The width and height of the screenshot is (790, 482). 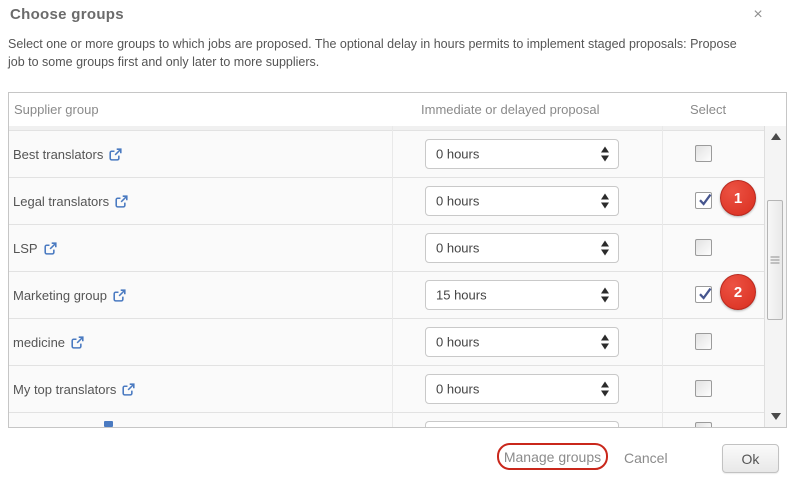 I want to click on delay-spinner: 15 hours, so click(x=522, y=295).